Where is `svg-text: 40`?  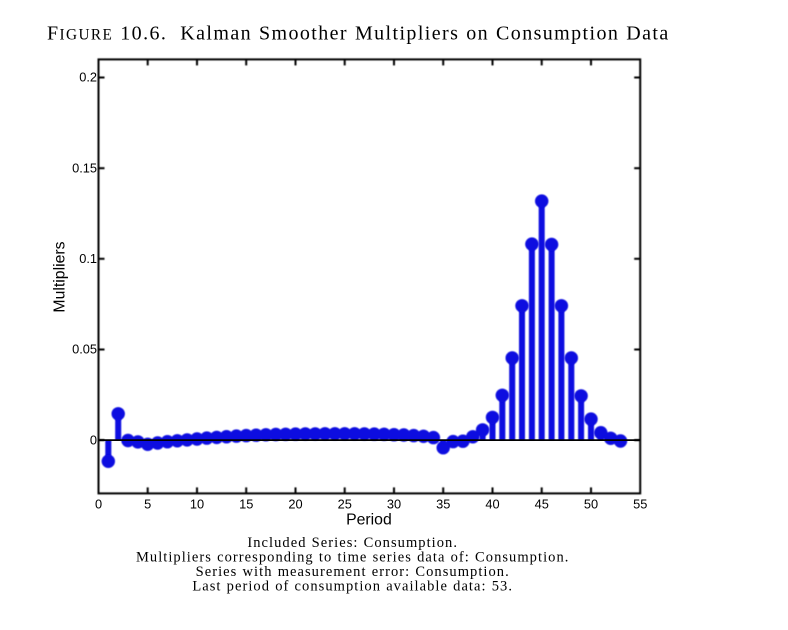
svg-text: 40 is located at coordinates (492, 503).